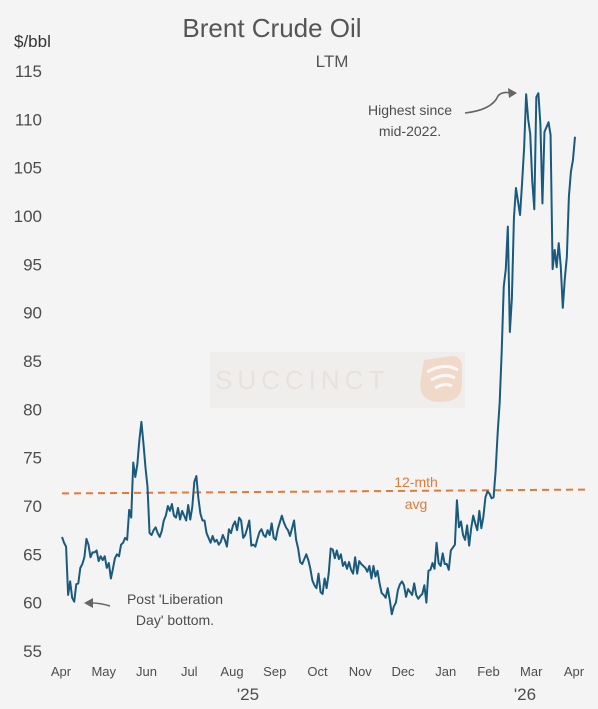 The width and height of the screenshot is (598, 709). Describe the element at coordinates (32, 41) in the screenshot. I see `y-axis-label: $/bbl` at that location.